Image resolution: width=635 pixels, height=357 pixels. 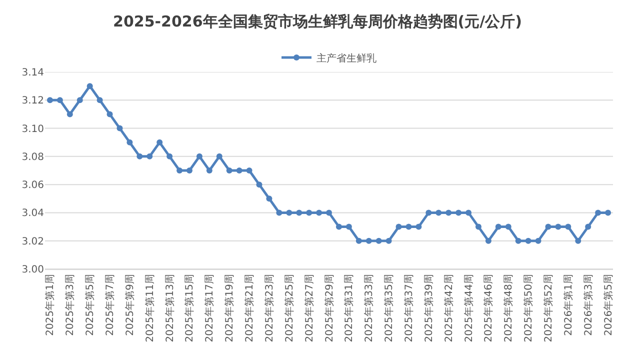 I want to click on x-tick-label: 2025年第29周, so click(x=329, y=308).